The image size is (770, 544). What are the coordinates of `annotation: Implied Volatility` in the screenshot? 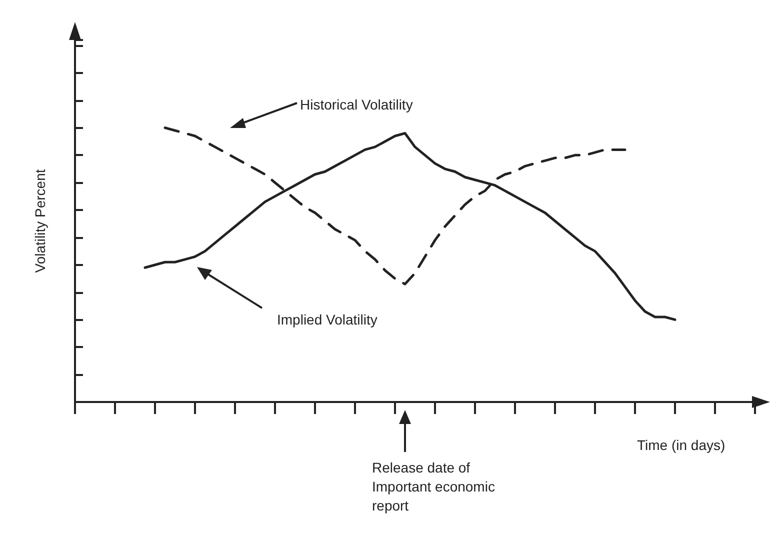 It's located at (327, 320).